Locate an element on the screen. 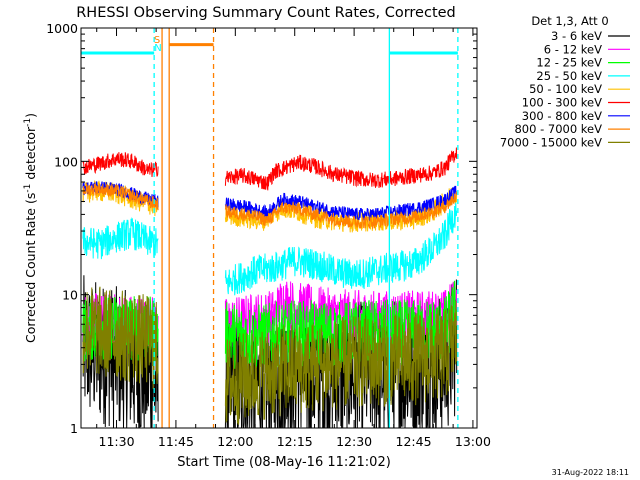 This screenshot has height=480, width=640. series-7000-15000-kev-pre-gap is located at coordinates (120, 337).